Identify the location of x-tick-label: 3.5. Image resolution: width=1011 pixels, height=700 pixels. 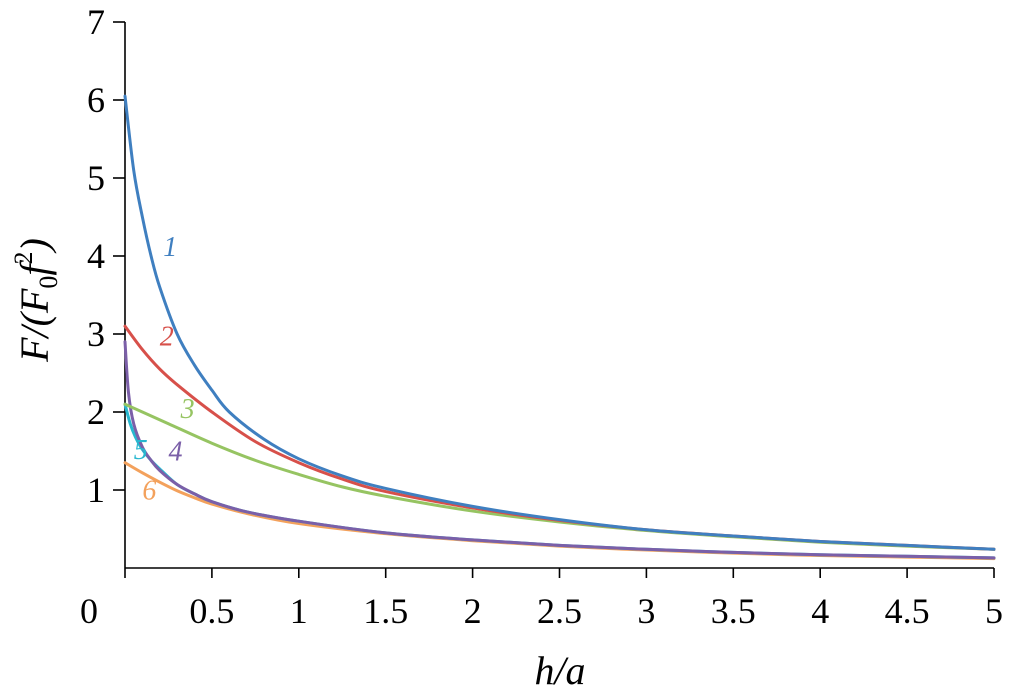
(733, 611).